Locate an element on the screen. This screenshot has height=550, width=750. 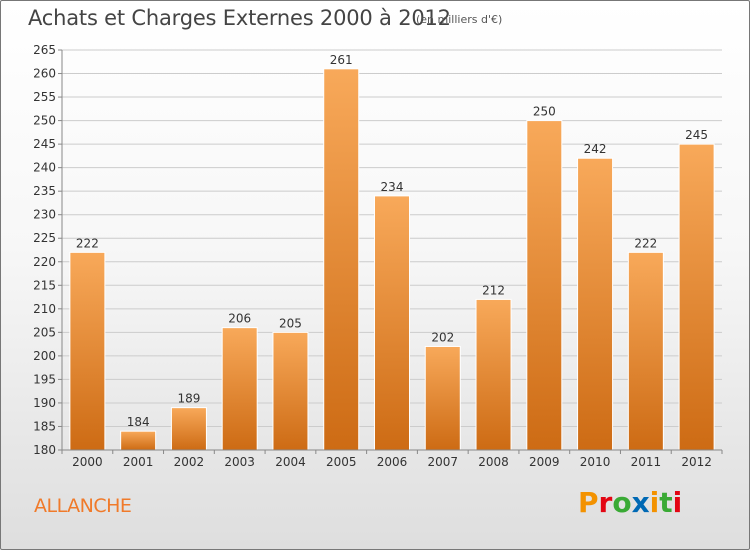
x-tick-label: 2011 is located at coordinates (646, 462).